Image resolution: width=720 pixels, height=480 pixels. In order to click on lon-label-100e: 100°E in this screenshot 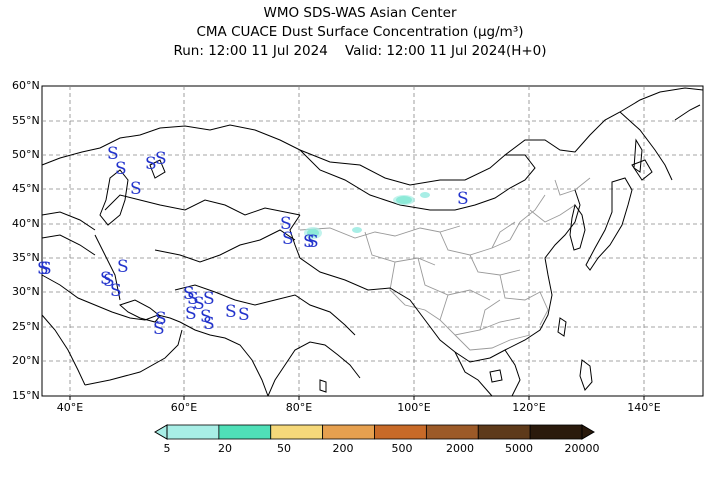, I will do `click(414, 407)`.